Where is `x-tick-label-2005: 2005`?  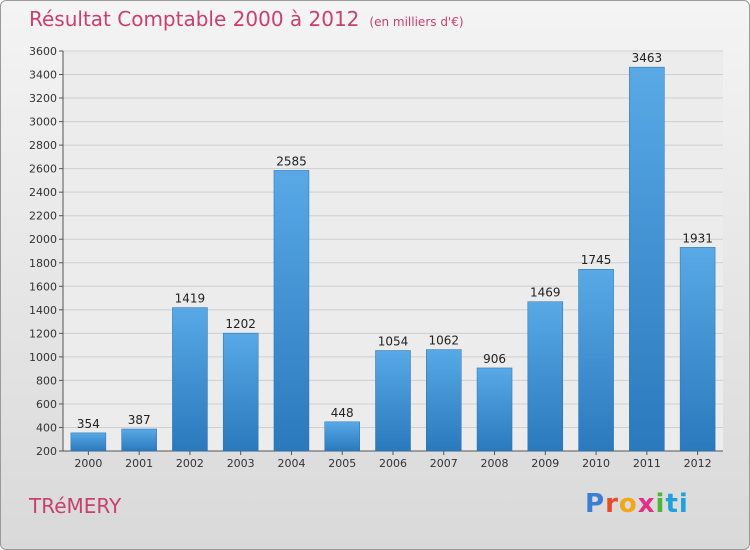 x-tick-label-2005: 2005 is located at coordinates (342, 463).